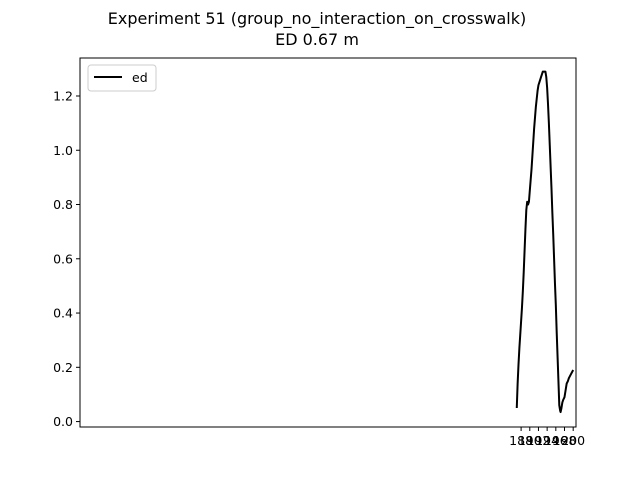  What do you see at coordinates (63, 95) in the screenshot?
I see `y-tick-label: 1.2` at bounding box center [63, 95].